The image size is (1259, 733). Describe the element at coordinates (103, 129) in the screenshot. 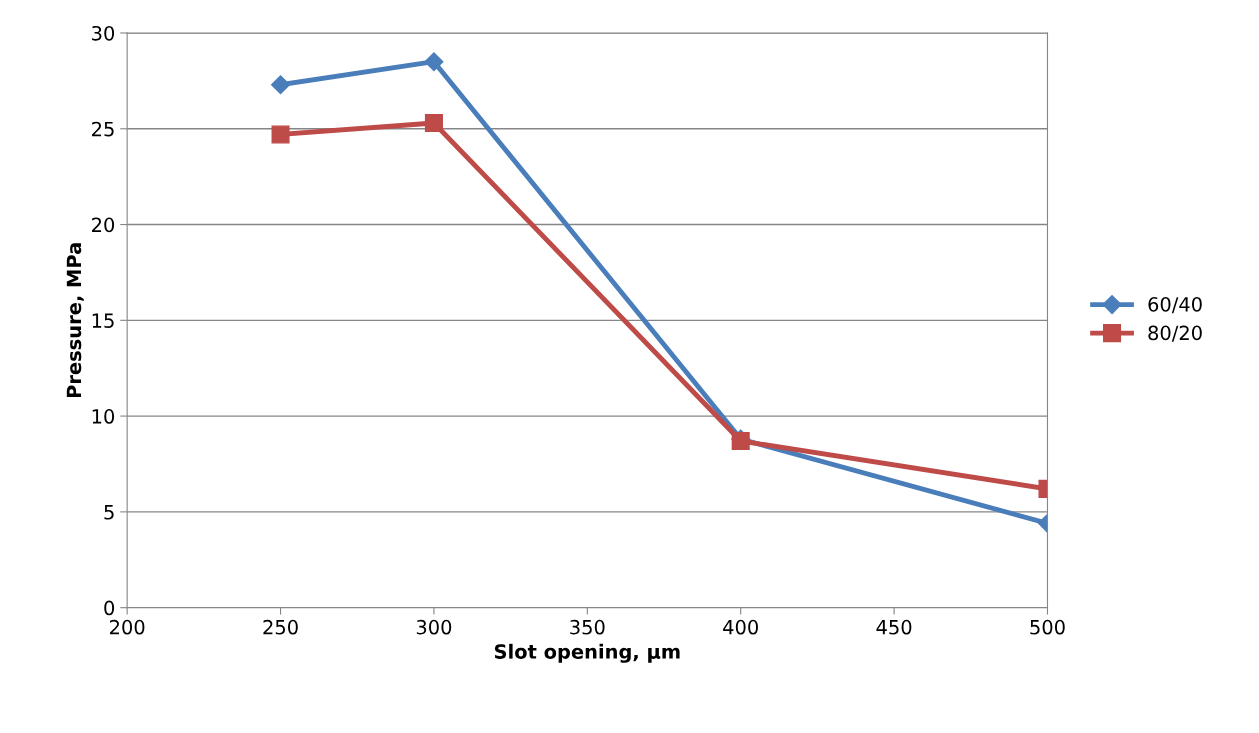

I see `y-tick-label: 25` at that location.